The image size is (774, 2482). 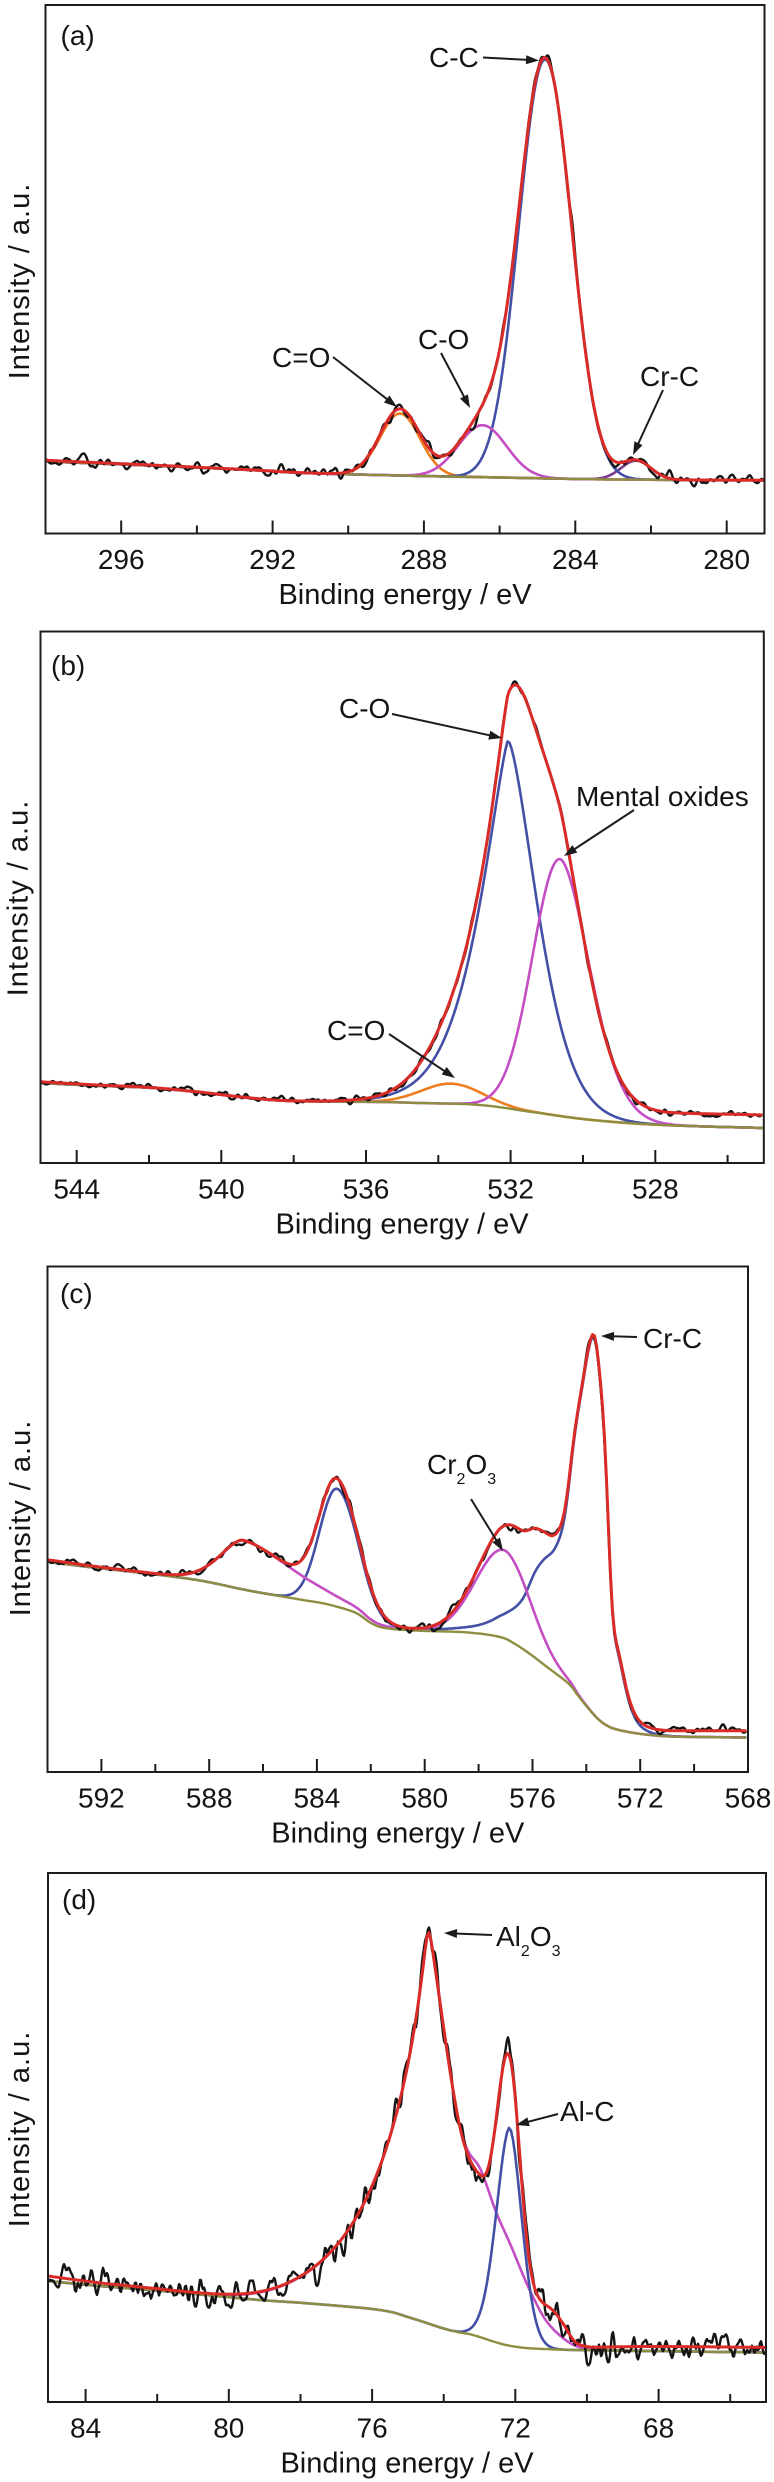 I want to click on svg-text: (d), so click(x=79, y=1899).